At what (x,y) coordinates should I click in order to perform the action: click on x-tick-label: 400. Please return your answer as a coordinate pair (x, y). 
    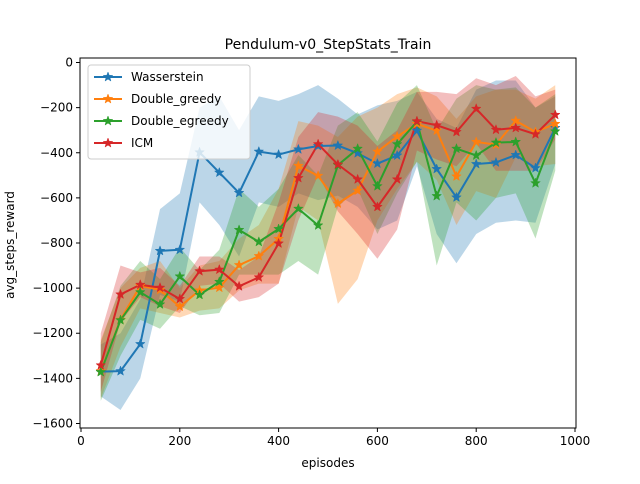
    Looking at the image, I should click on (278, 441).